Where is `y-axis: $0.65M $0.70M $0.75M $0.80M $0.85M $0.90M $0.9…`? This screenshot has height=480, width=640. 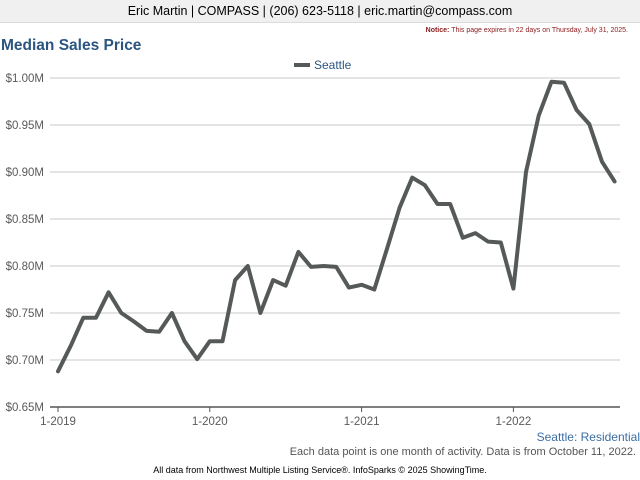
y-axis: $0.65M $0.70M $0.75M $0.80M $0.85M $0.90M $0.9… is located at coordinates (25, 243).